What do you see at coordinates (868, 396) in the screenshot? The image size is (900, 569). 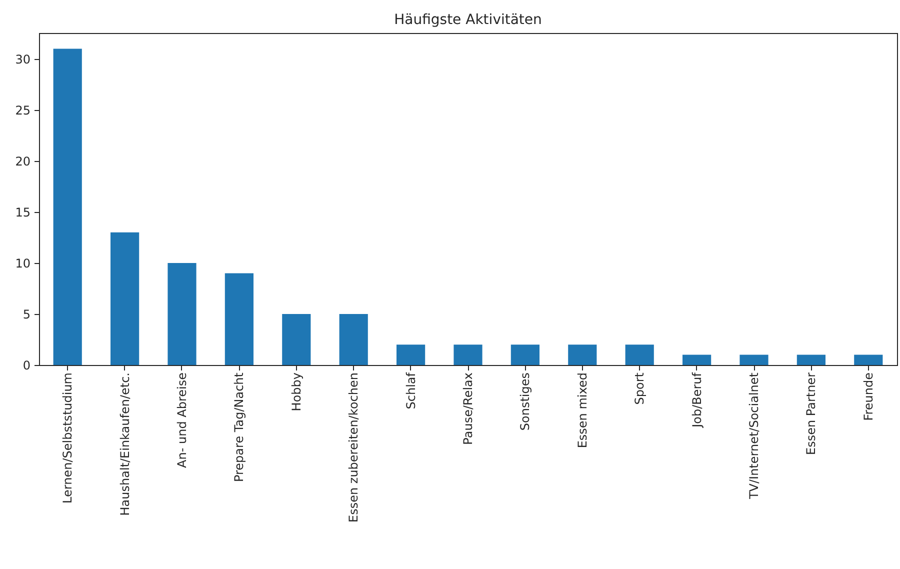 I see `x-tick-label: Freunde` at bounding box center [868, 396].